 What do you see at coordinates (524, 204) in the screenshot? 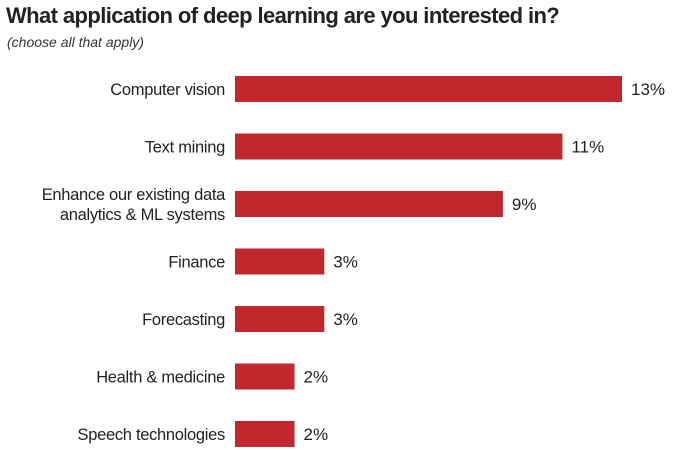
I see `value-label-2: 9%` at bounding box center [524, 204].